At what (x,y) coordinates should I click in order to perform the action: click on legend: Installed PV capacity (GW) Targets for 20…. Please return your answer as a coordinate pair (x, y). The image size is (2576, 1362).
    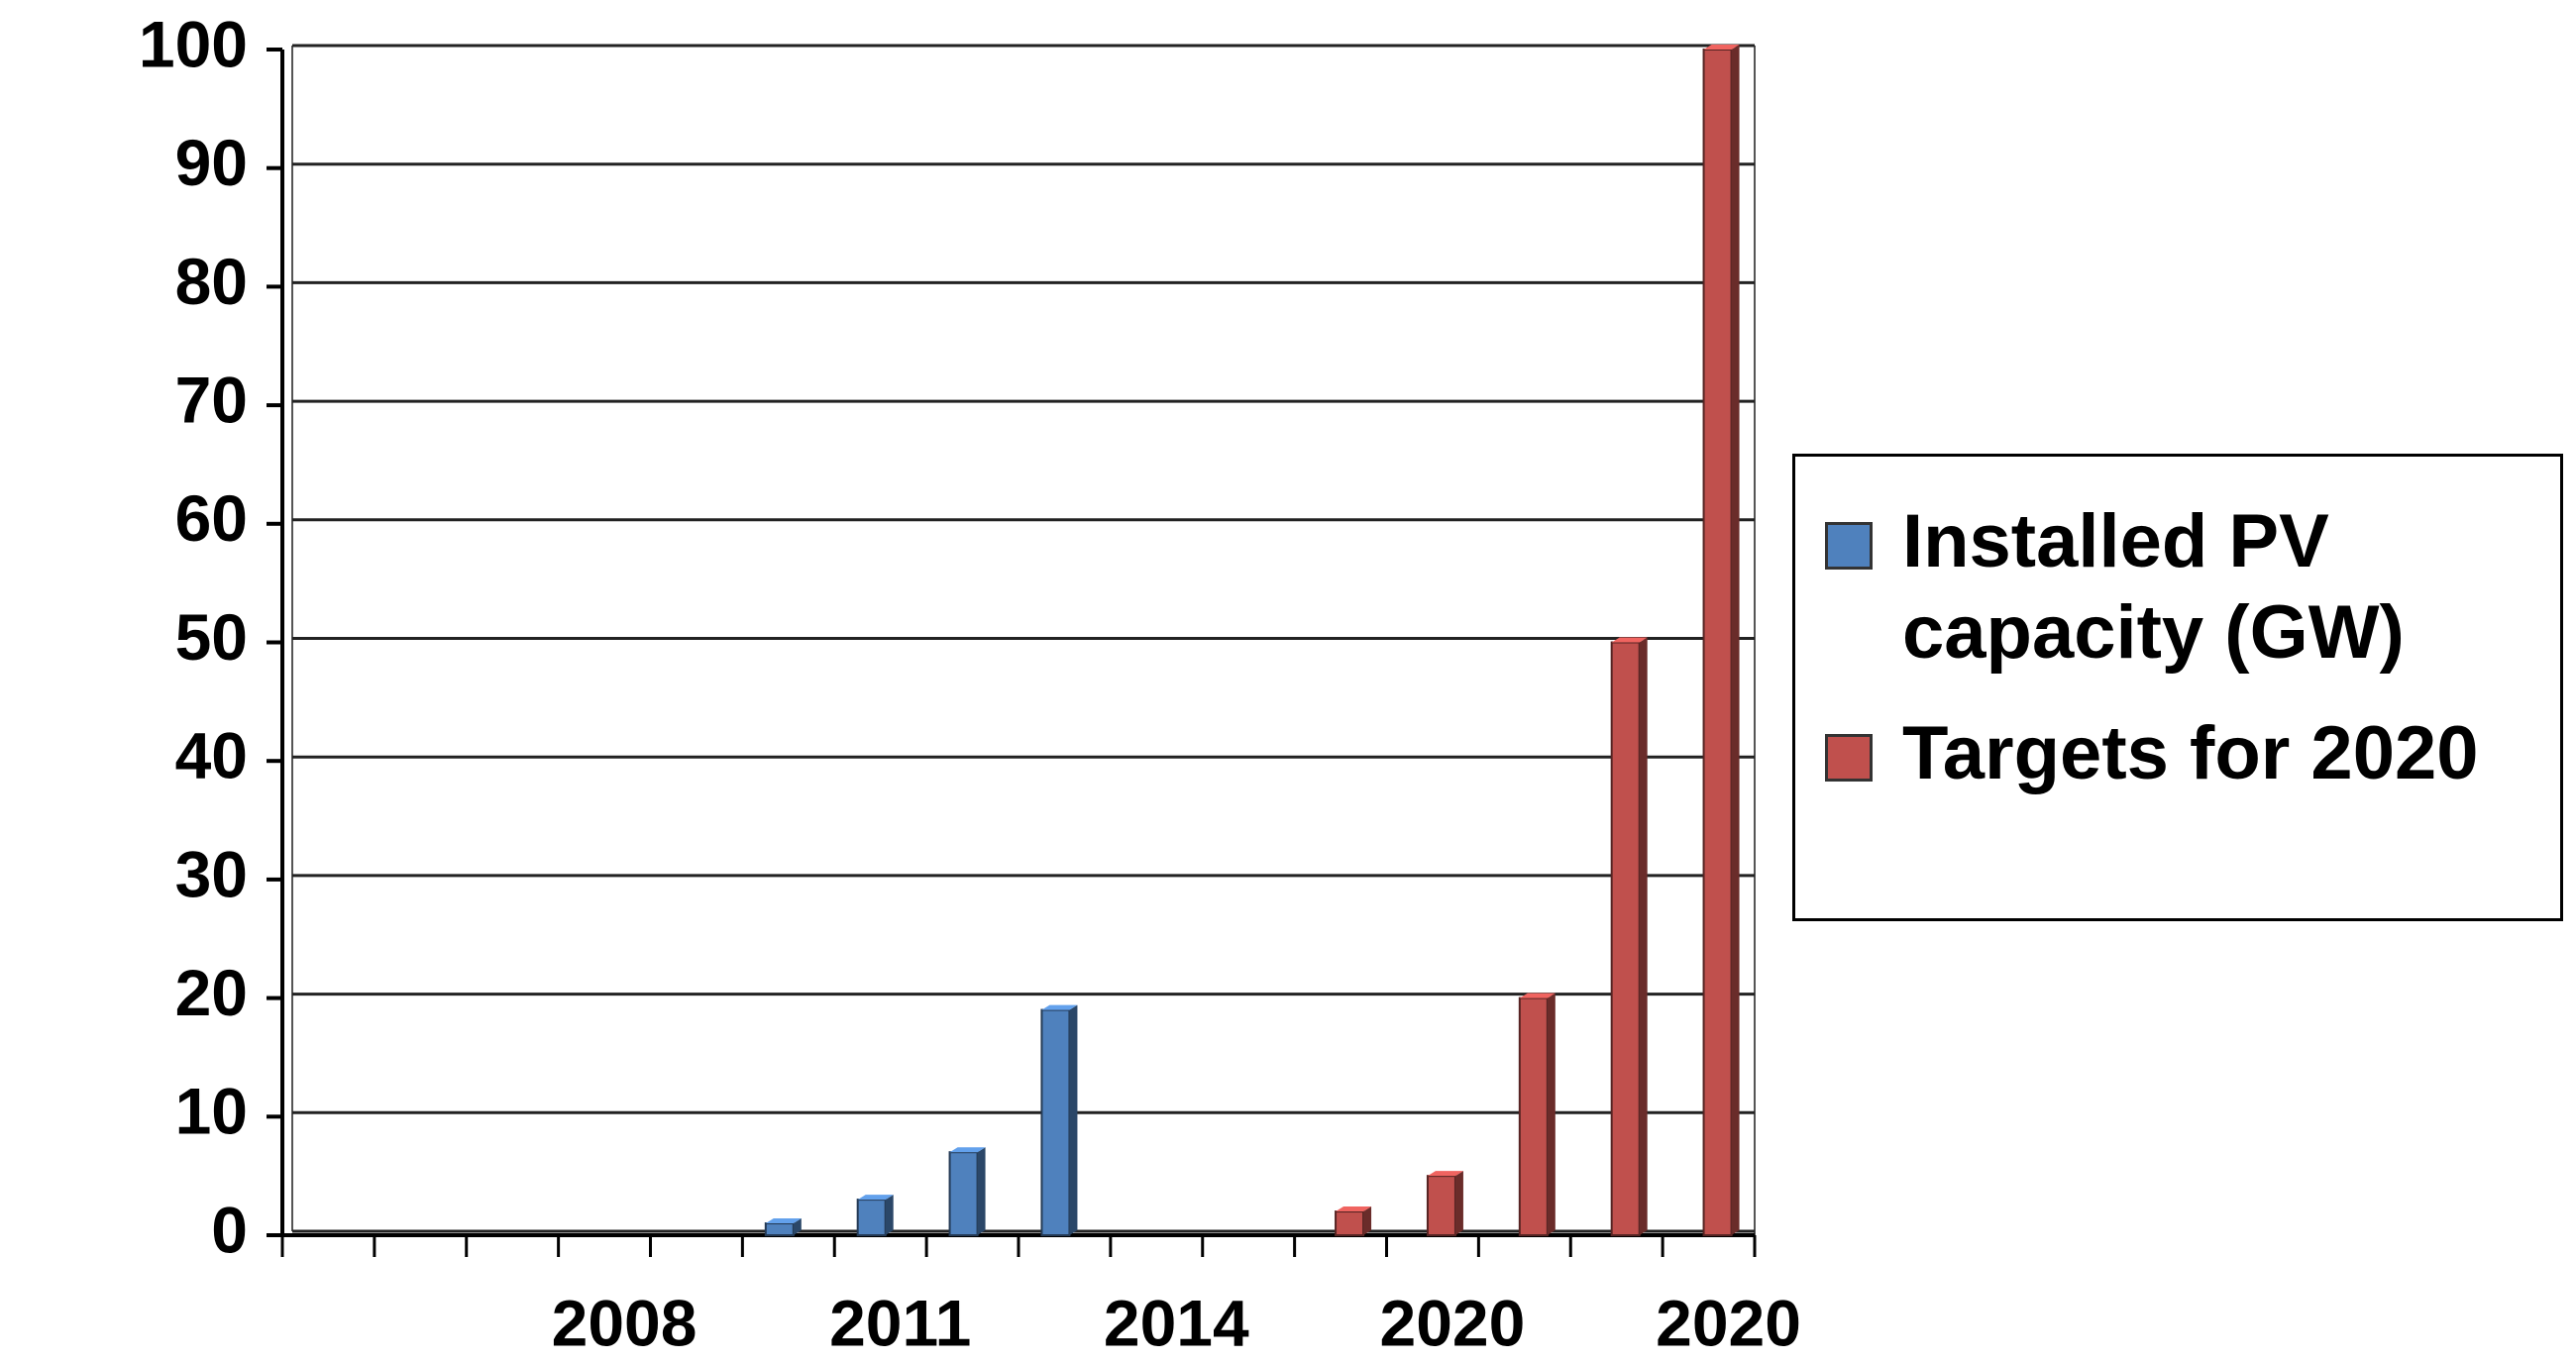
    Looking at the image, I should click on (2177, 687).